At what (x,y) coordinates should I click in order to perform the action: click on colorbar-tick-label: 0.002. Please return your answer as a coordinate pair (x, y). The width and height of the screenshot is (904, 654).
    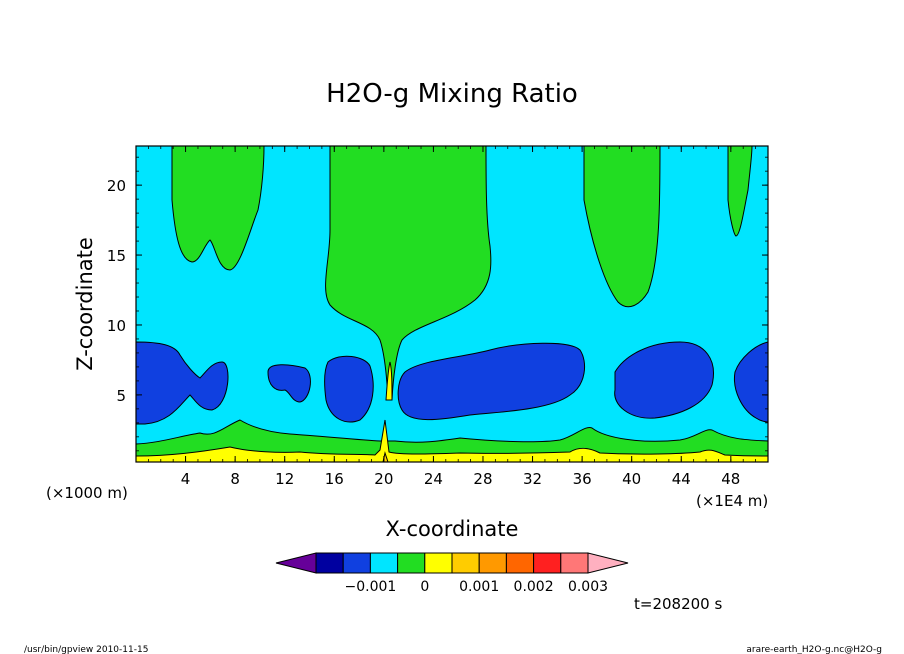
    Looking at the image, I should click on (534, 587).